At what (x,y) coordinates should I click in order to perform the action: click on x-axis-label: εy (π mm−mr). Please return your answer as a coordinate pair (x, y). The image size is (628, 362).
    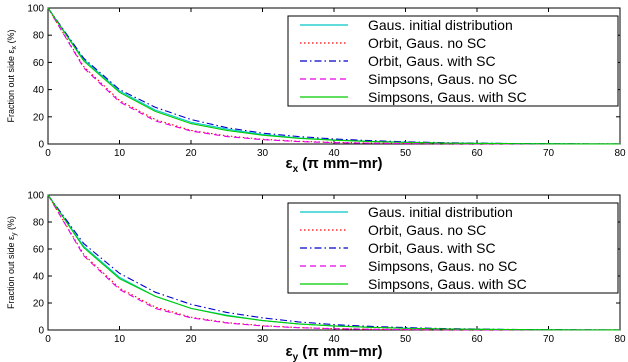
    Looking at the image, I should click on (333, 352).